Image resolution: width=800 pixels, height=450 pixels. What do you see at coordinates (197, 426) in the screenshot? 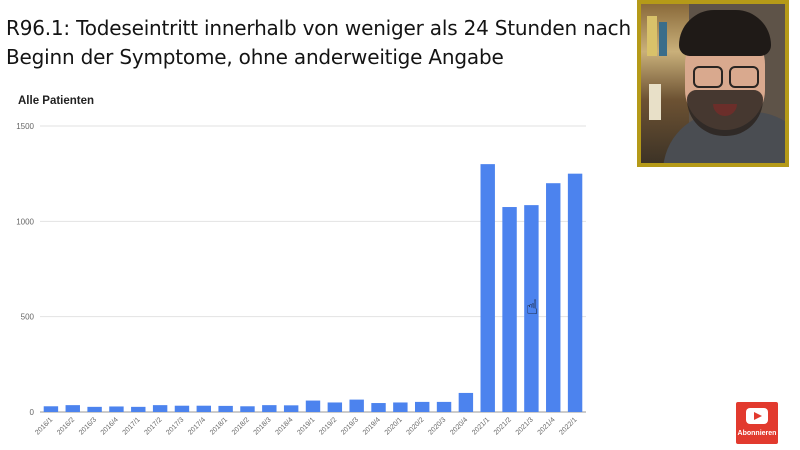
I see `x-tick-label: 2017/4` at bounding box center [197, 426].